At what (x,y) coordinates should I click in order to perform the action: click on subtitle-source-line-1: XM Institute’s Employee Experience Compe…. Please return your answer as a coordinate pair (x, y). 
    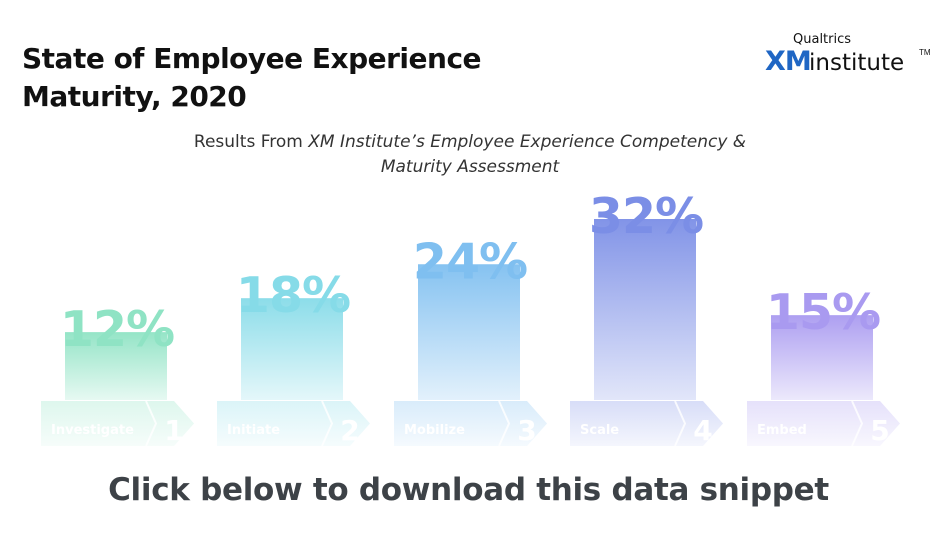
    Looking at the image, I should click on (527, 142).